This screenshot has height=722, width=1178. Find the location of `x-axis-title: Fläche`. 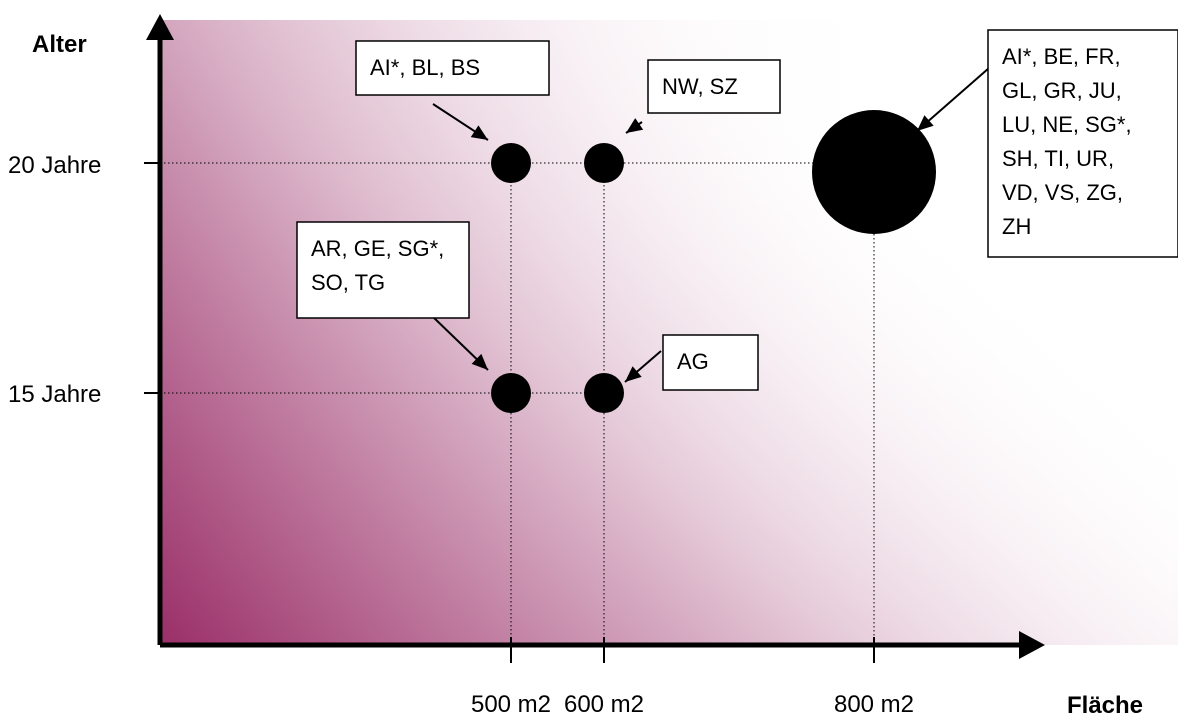

x-axis-title: Fläche is located at coordinates (1105, 705).